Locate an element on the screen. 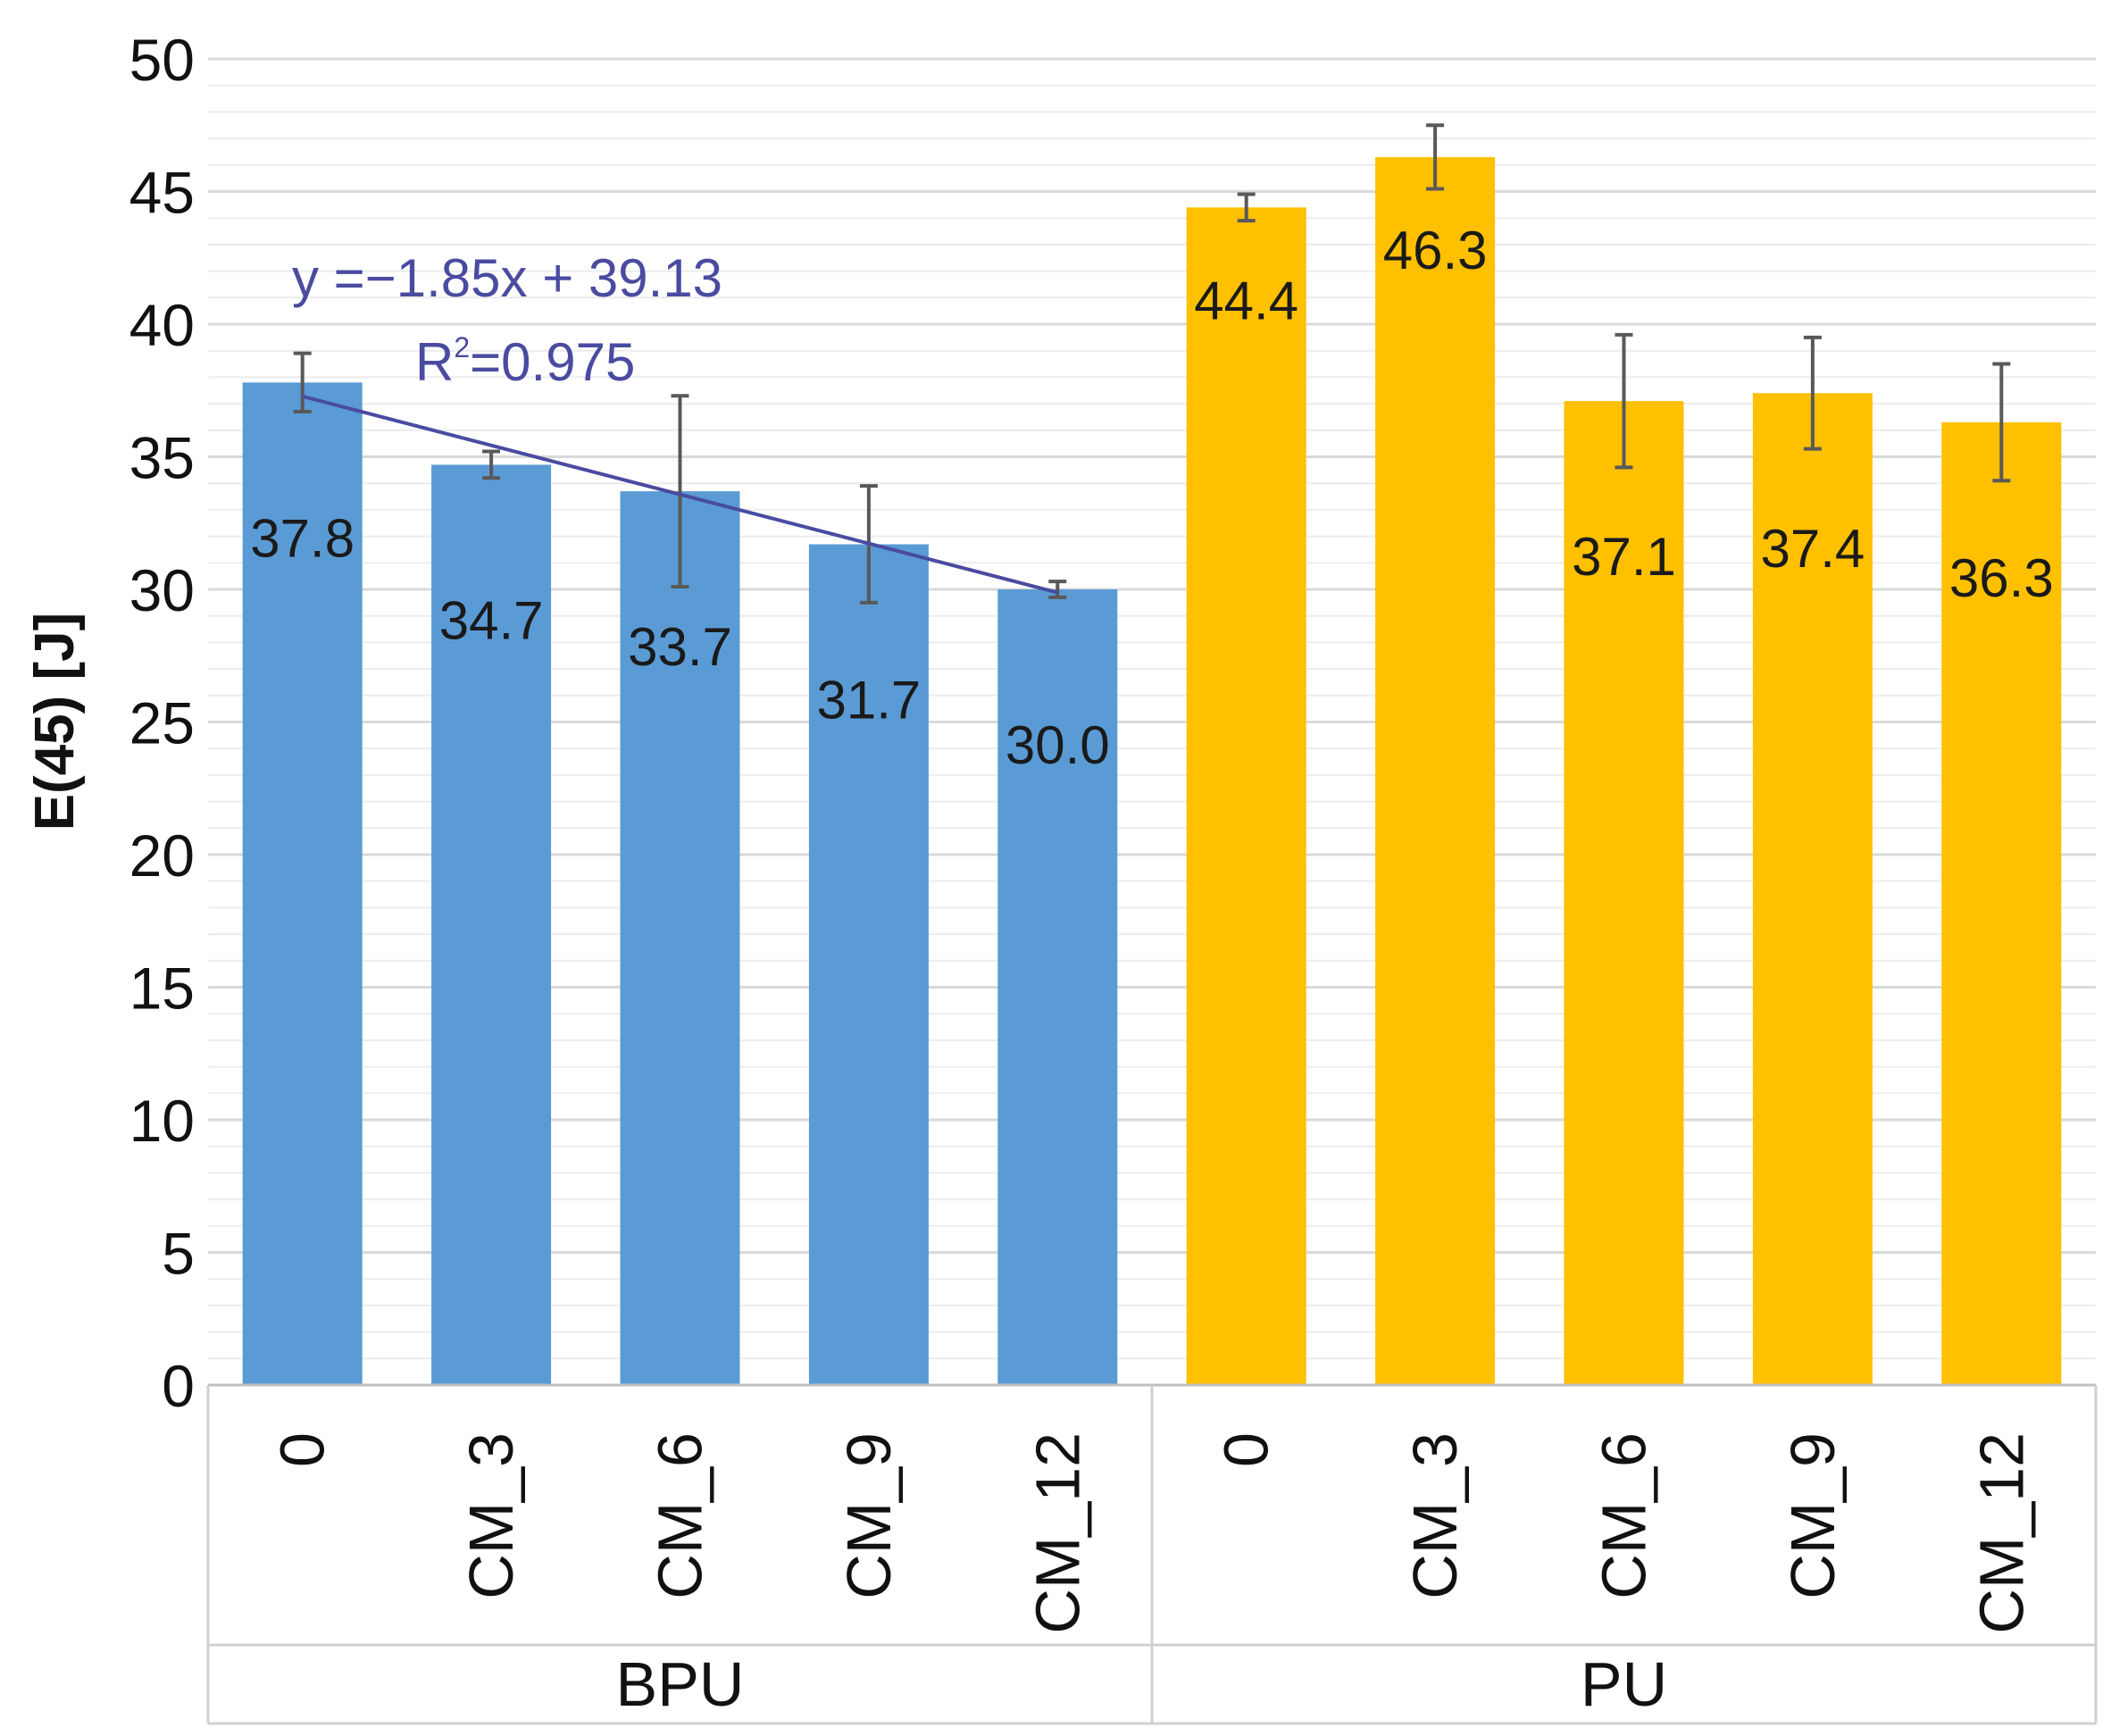  data-label: 34.7 is located at coordinates (491, 620).